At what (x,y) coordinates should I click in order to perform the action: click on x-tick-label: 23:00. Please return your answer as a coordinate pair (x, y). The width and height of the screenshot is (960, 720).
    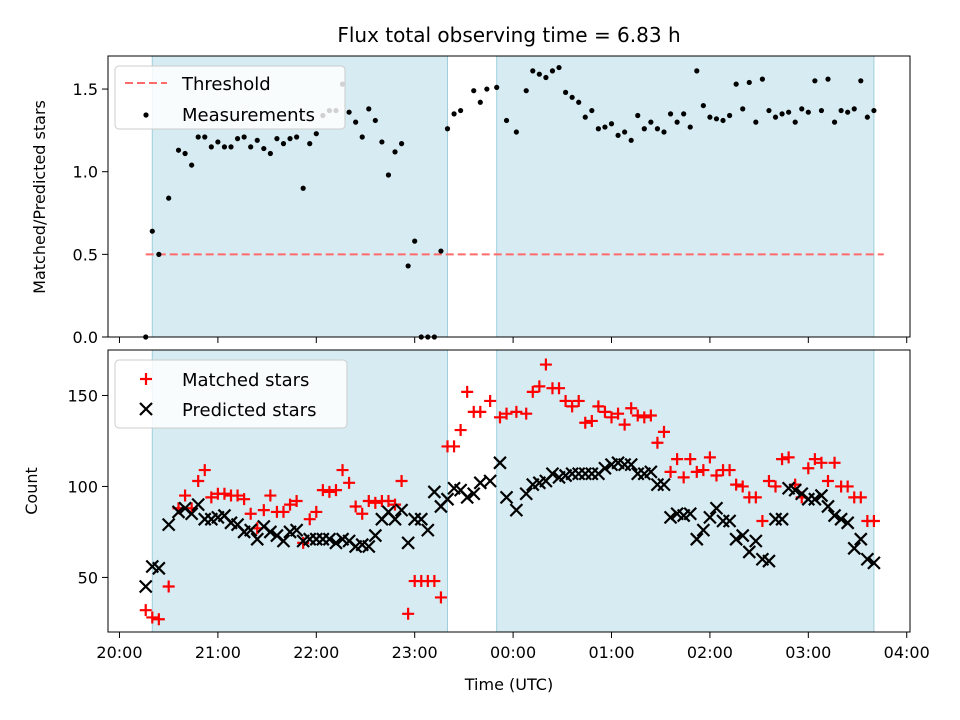
    Looking at the image, I should click on (415, 652).